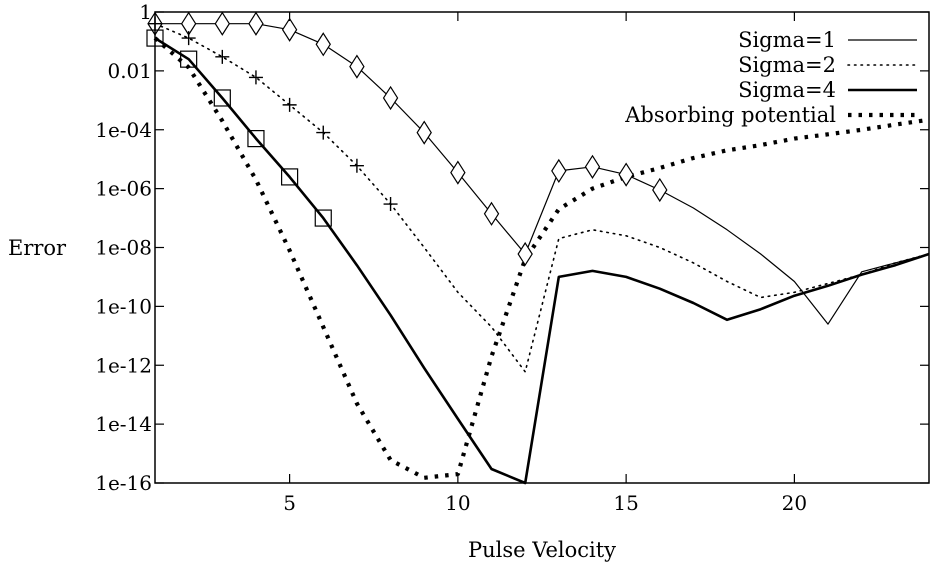 The image size is (931, 564). I want to click on legend-label-sigma-4: Sigma=4, so click(787, 90).